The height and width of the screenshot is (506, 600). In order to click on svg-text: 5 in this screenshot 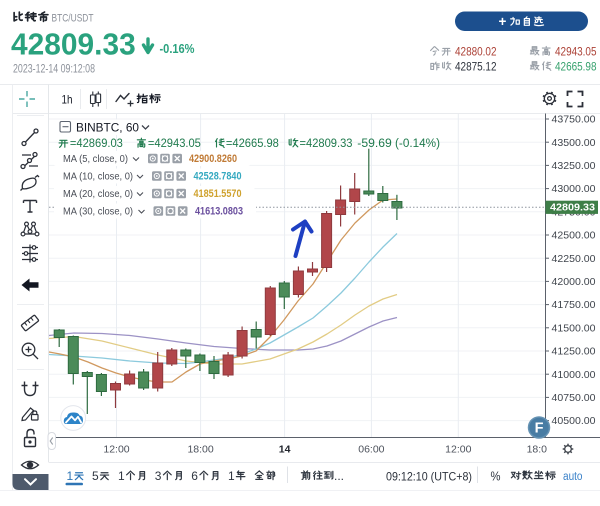, I will do `click(95, 476)`.